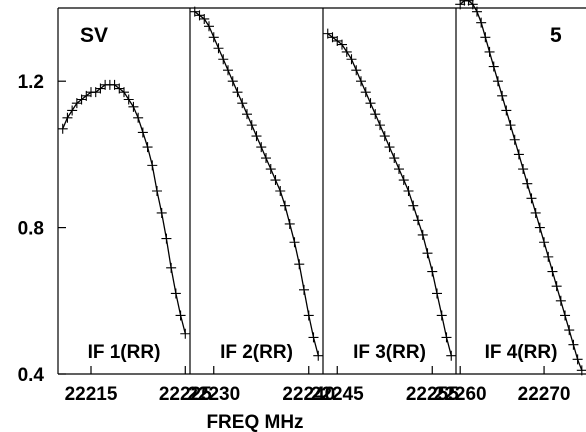 This screenshot has height=432, width=586. What do you see at coordinates (94, 35) in the screenshot?
I see `source-label: SV` at bounding box center [94, 35].